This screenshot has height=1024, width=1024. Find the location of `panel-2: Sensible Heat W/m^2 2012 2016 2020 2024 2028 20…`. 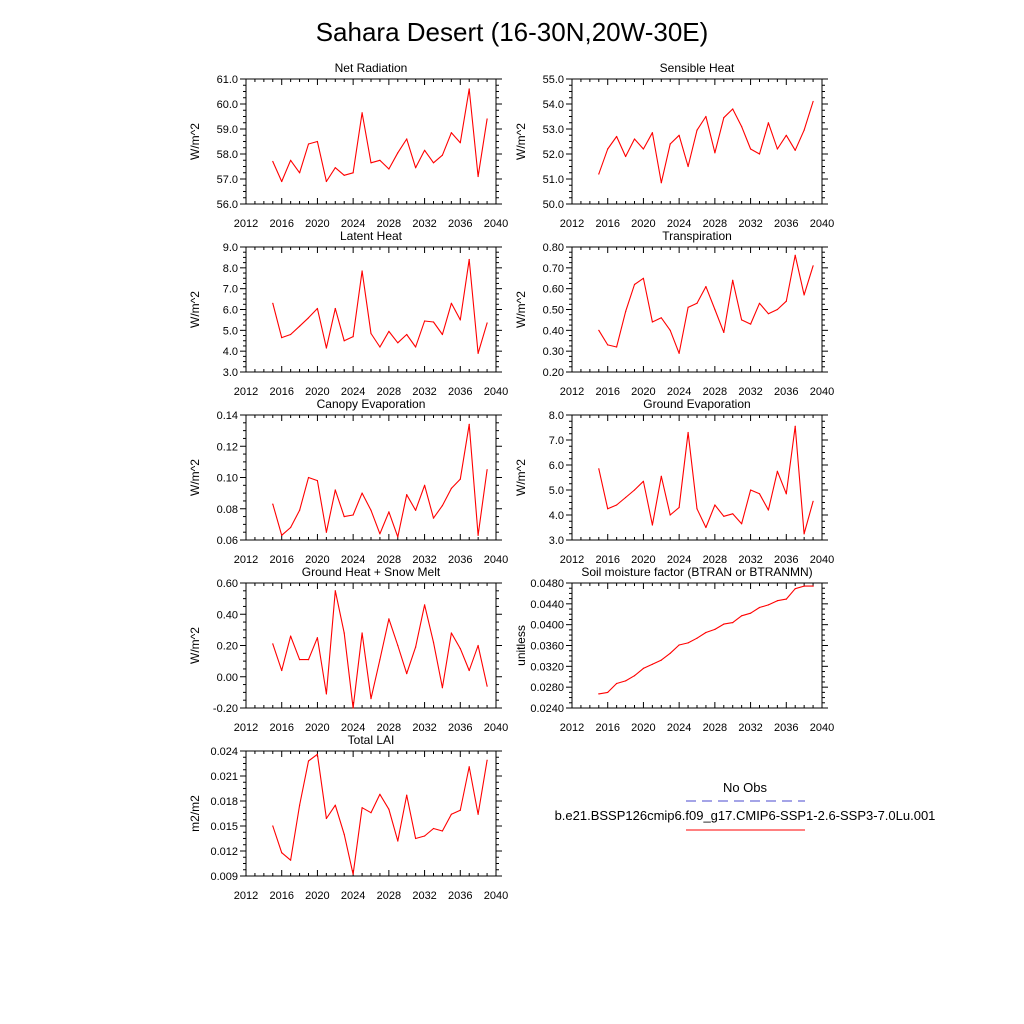

panel-2: Sensible Heat W/m^2 2012 2016 2020 2024 2028 20… is located at coordinates (674, 145).